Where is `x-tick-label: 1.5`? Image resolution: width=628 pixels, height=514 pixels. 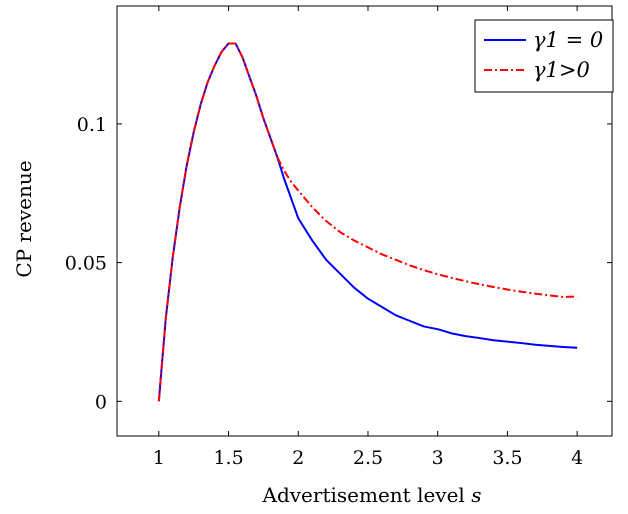
x-tick-label: 1.5 is located at coordinates (228, 458).